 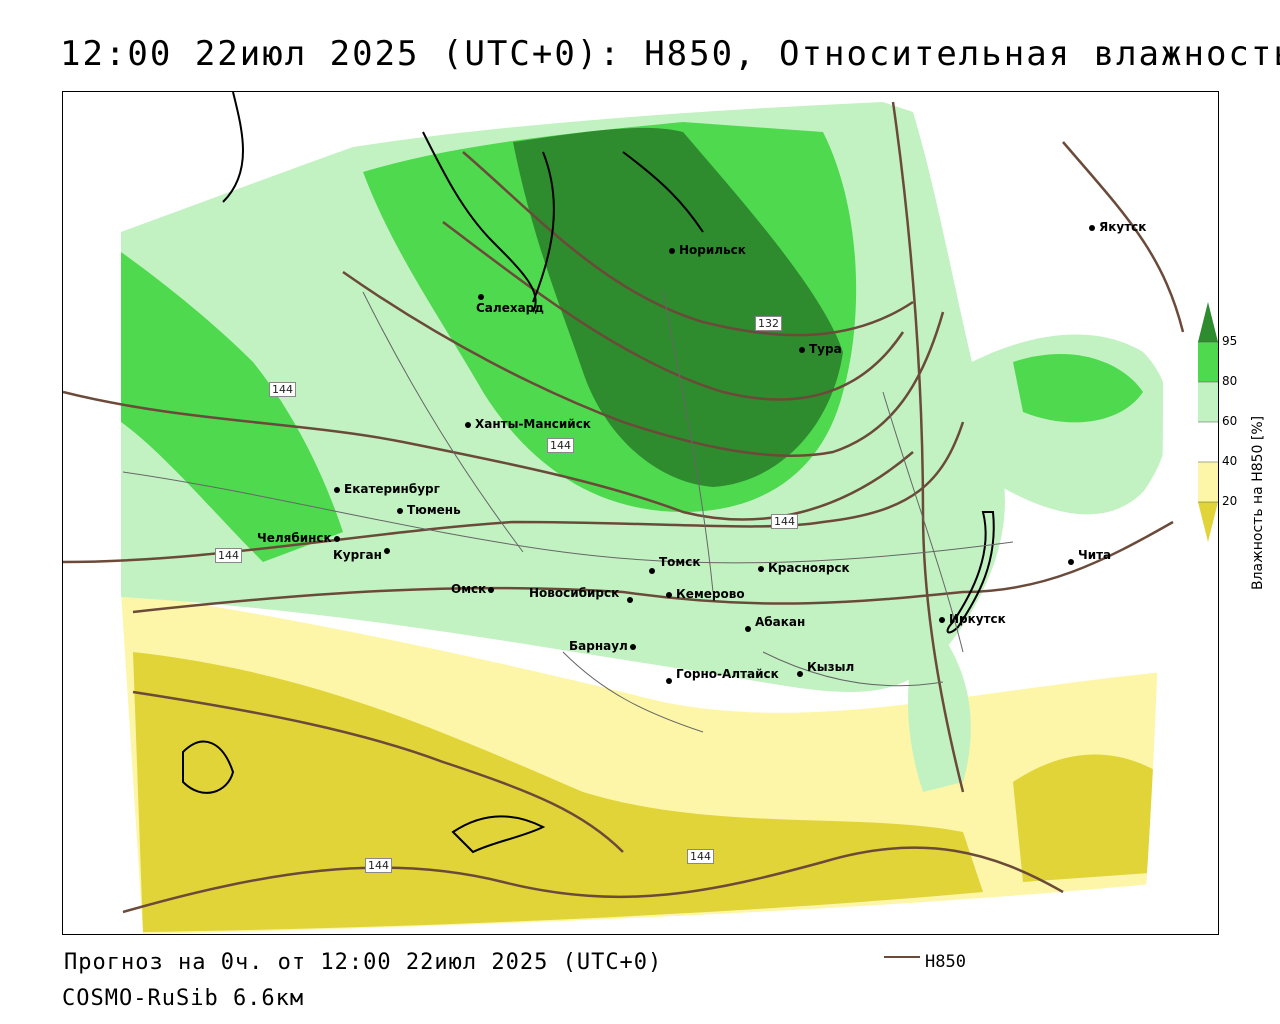 What do you see at coordinates (469, 589) in the screenshot?
I see `city-label: Омск` at bounding box center [469, 589].